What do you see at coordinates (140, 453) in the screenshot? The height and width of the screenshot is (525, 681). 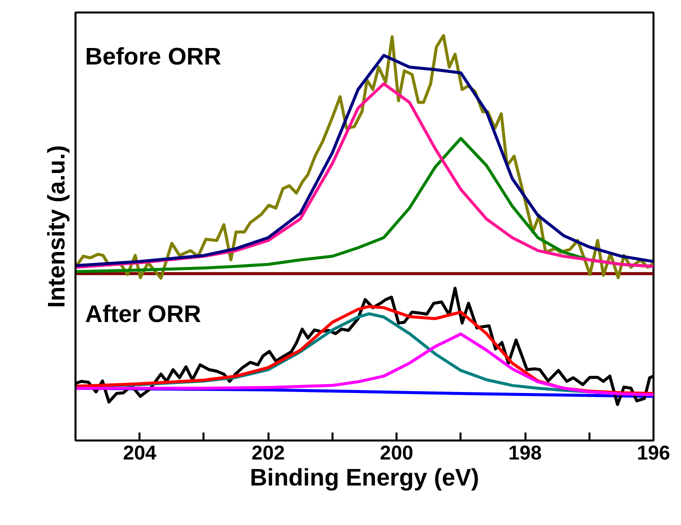 I see `x-tick-label: 204` at bounding box center [140, 453].